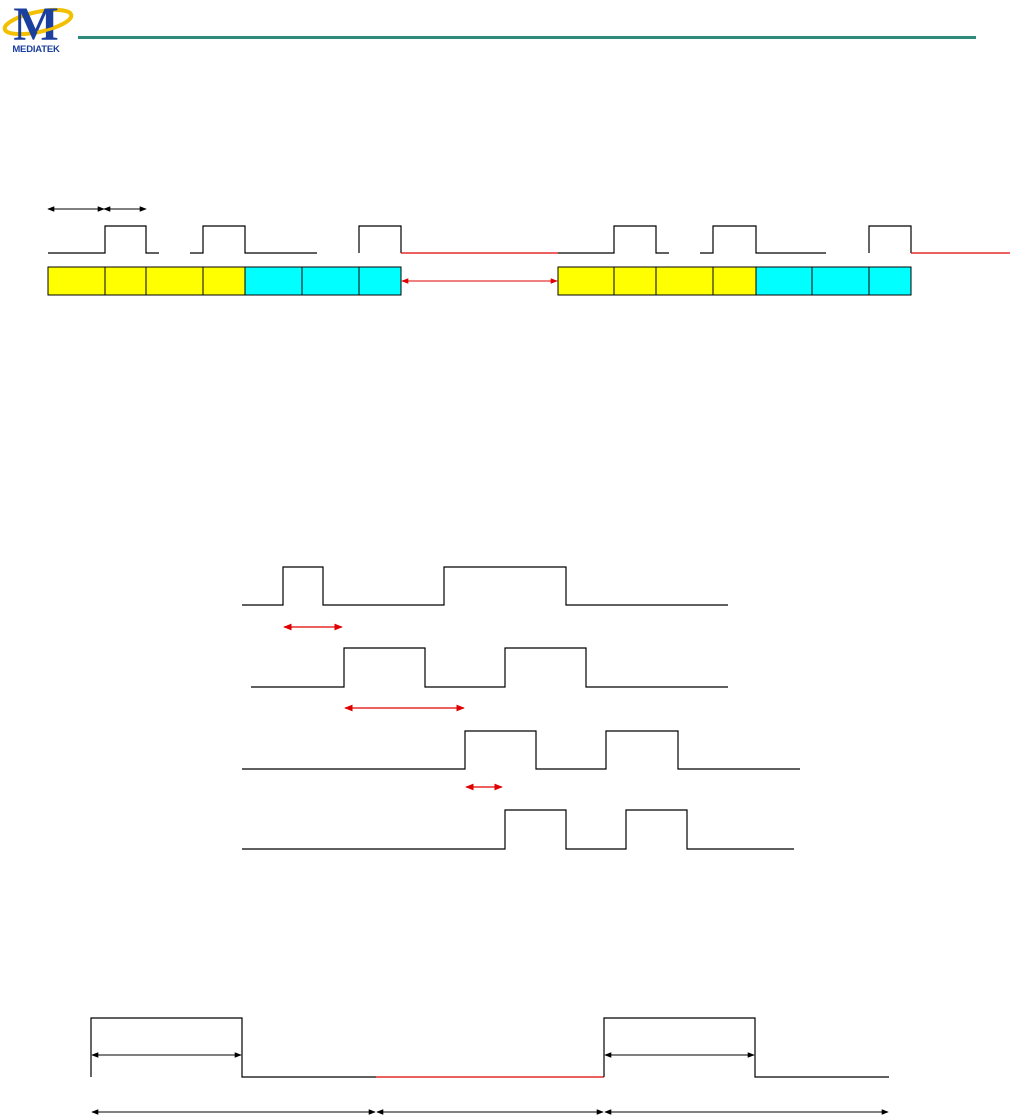 This screenshot has height=1117, width=1011. I want to click on header-rule, so click(527, 37).